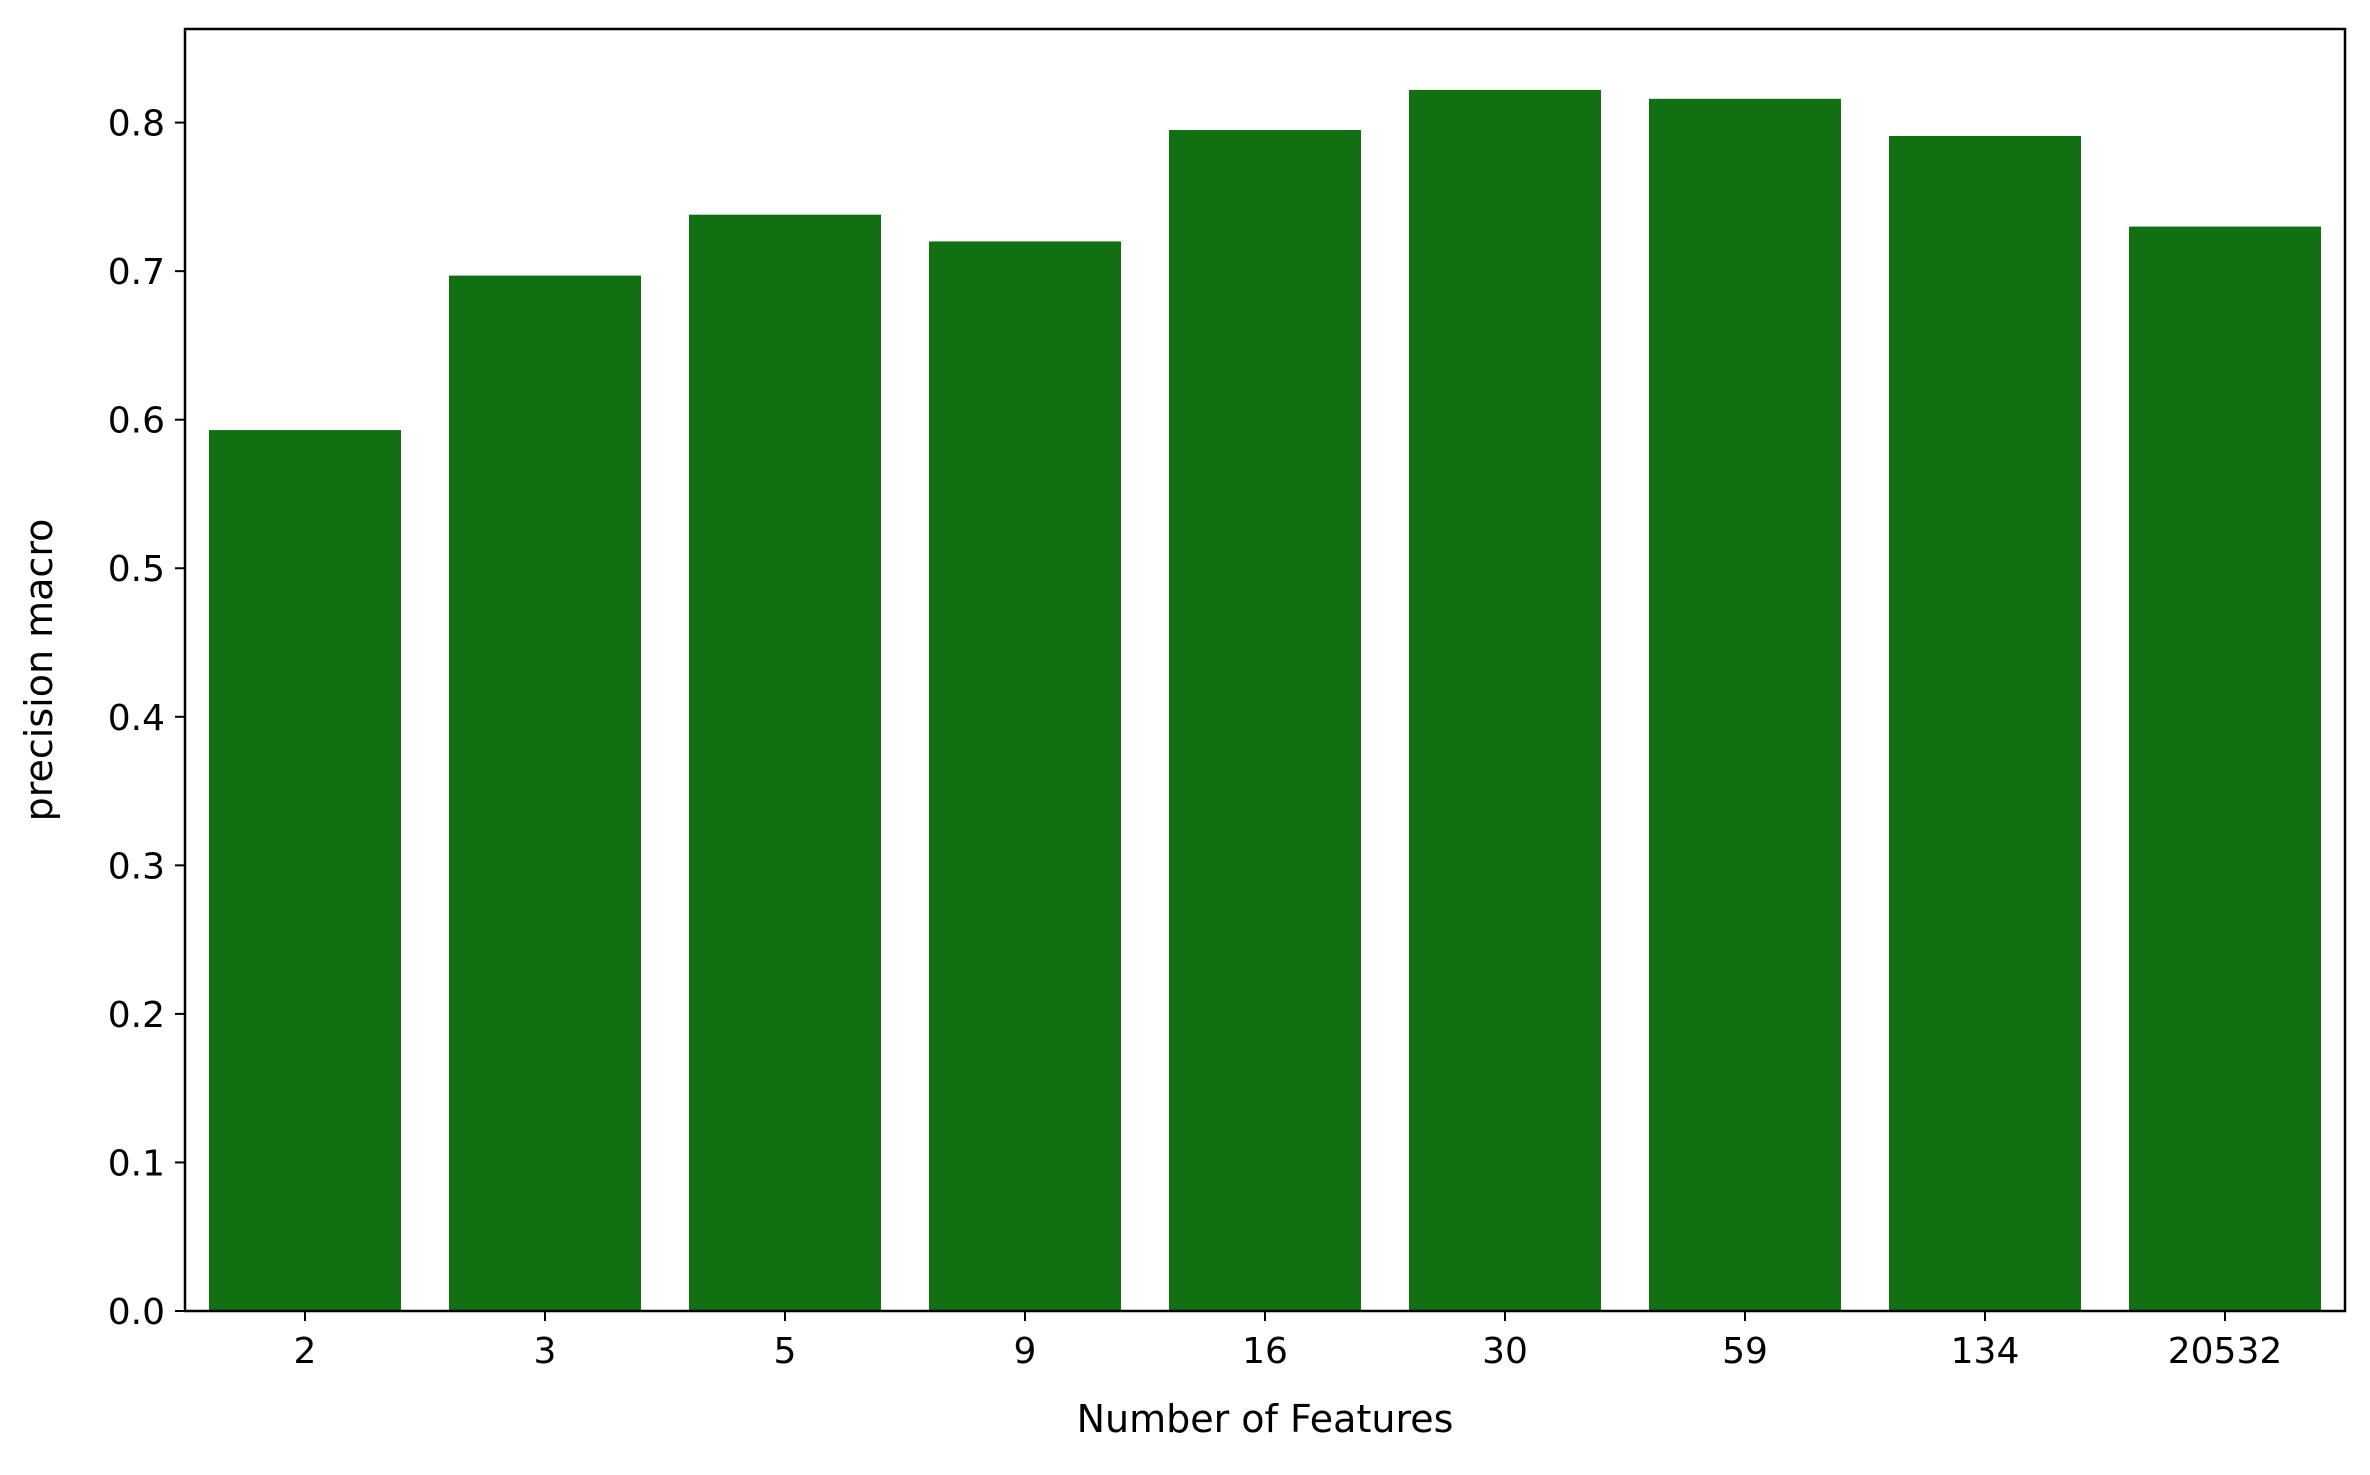  Describe the element at coordinates (785, 1351) in the screenshot. I see `x-tick-label: 5` at that location.